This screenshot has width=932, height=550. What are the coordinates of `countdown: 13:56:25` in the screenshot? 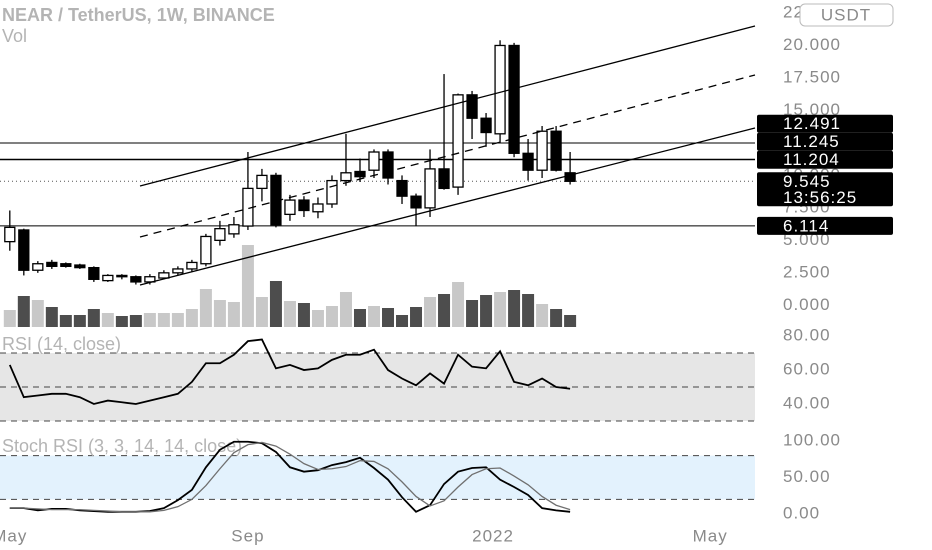 It's located at (820, 197).